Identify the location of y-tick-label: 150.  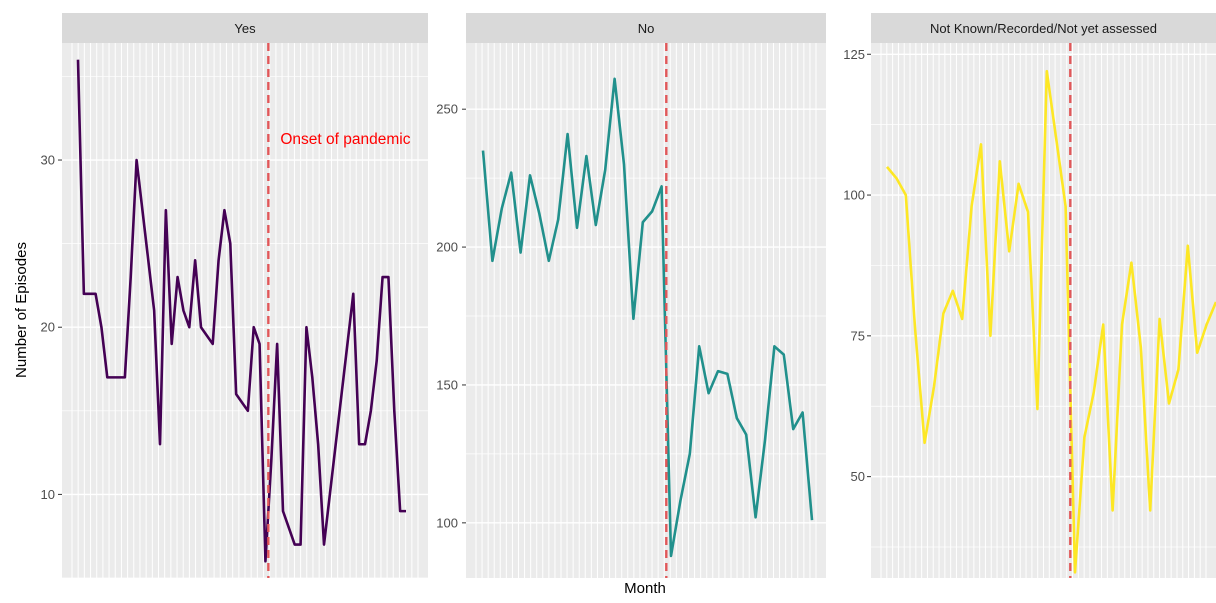
(447, 384).